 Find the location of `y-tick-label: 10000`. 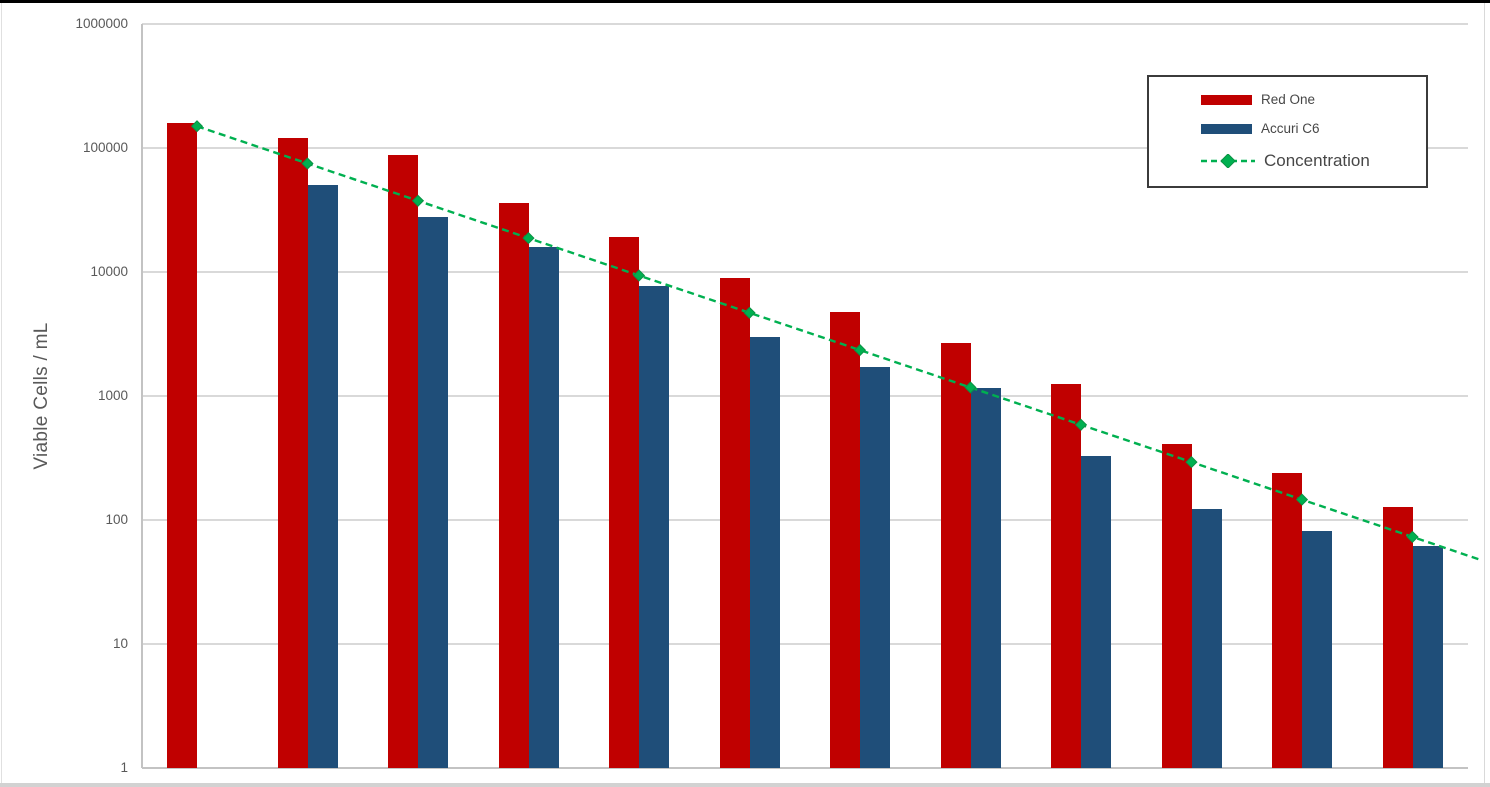

y-tick-label: 10000 is located at coordinates (109, 271).